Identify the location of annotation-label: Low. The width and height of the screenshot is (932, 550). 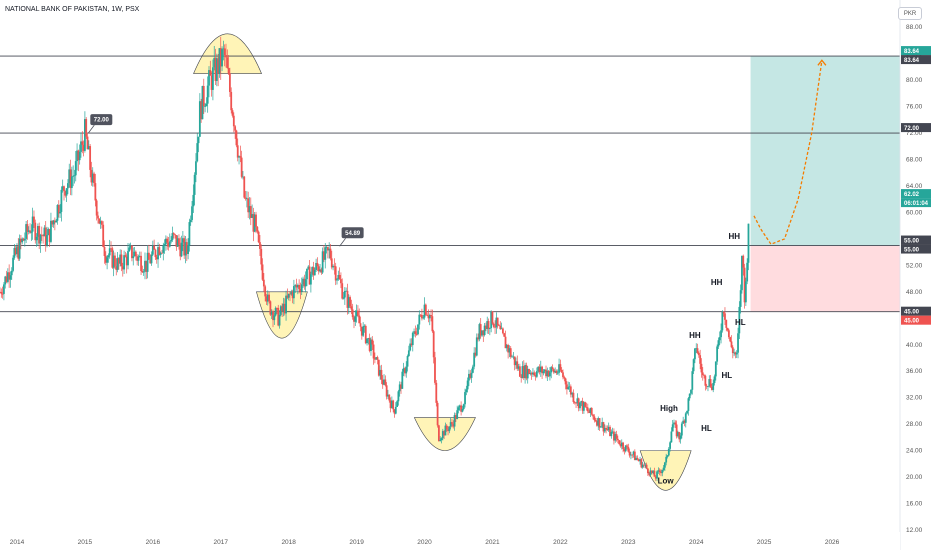
(666, 481).